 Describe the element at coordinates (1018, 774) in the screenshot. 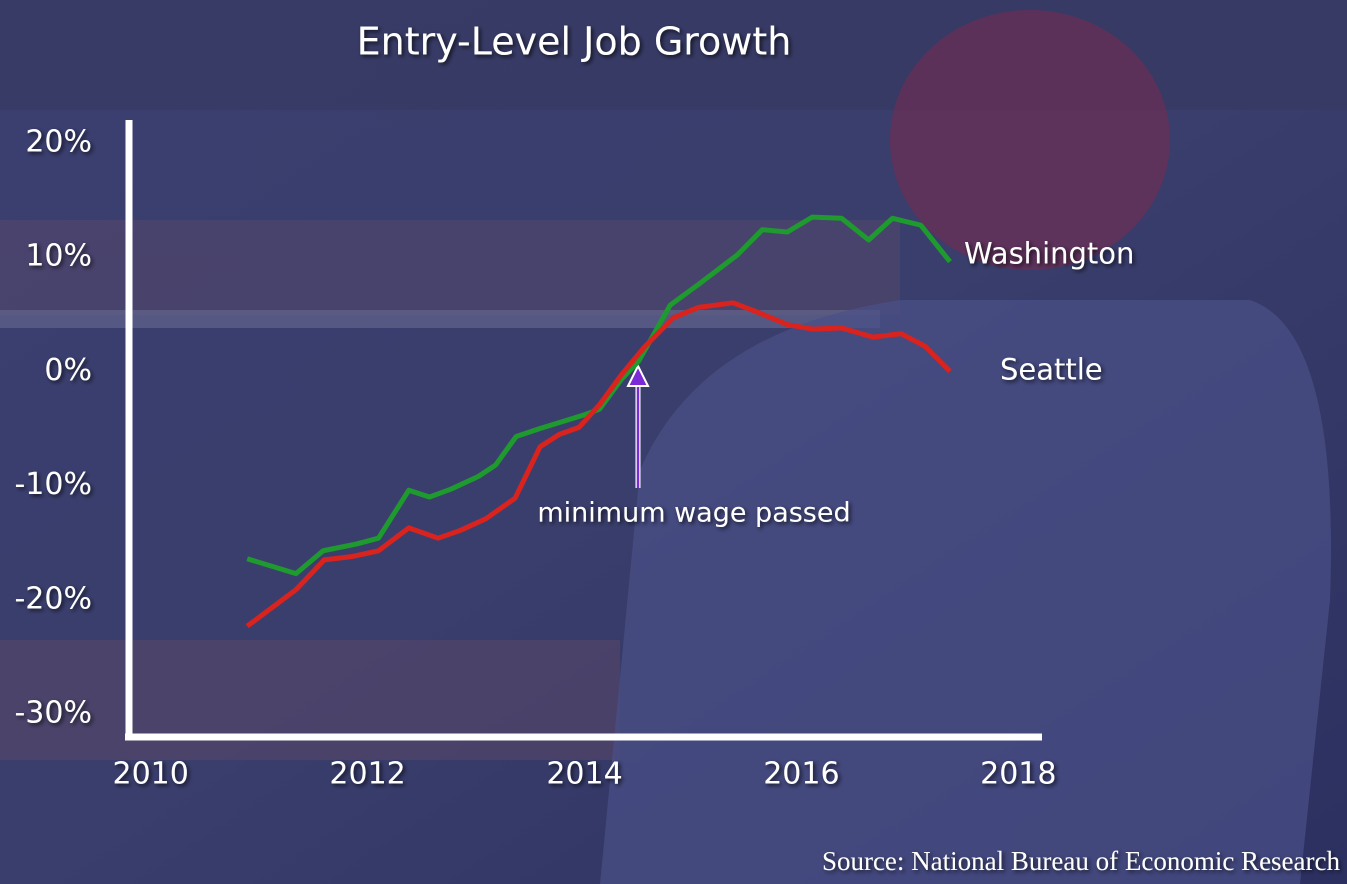

I see `x-tick-label: 2018` at that location.